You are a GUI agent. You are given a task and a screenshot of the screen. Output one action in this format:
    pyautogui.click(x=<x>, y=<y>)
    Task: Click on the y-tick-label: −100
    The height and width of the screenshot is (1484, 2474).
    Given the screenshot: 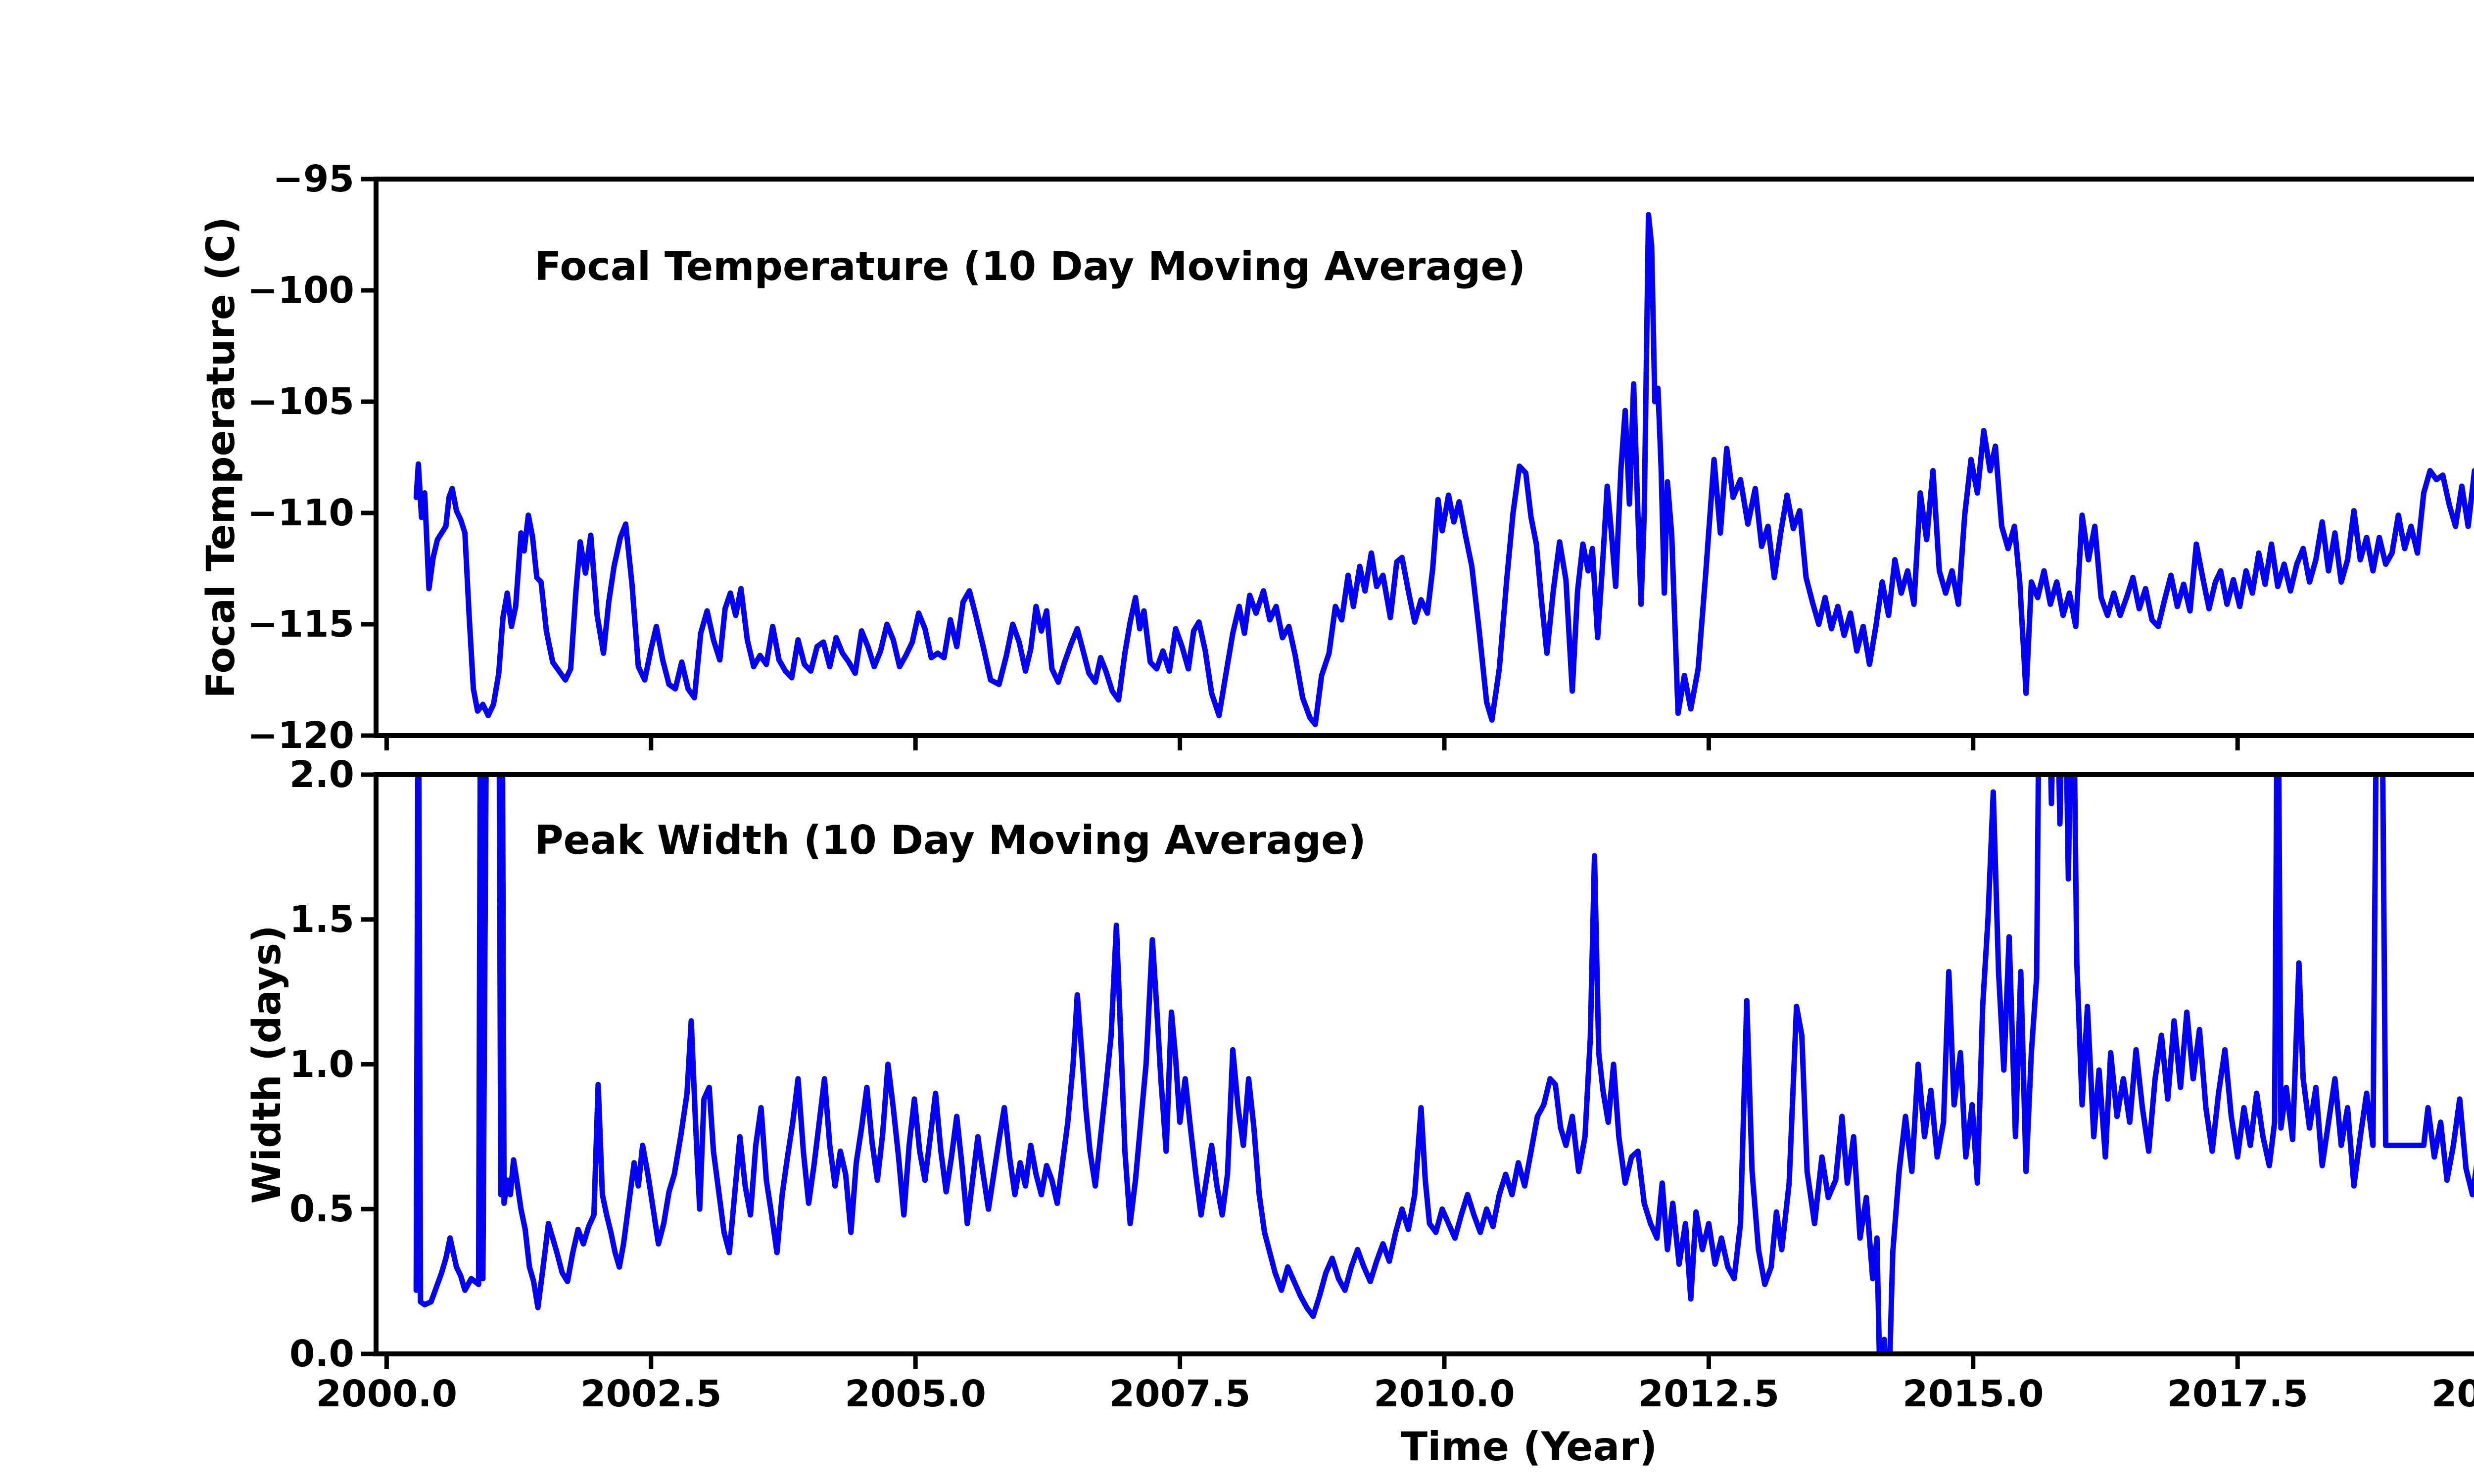 What is the action you would take?
    pyautogui.click(x=300, y=290)
    